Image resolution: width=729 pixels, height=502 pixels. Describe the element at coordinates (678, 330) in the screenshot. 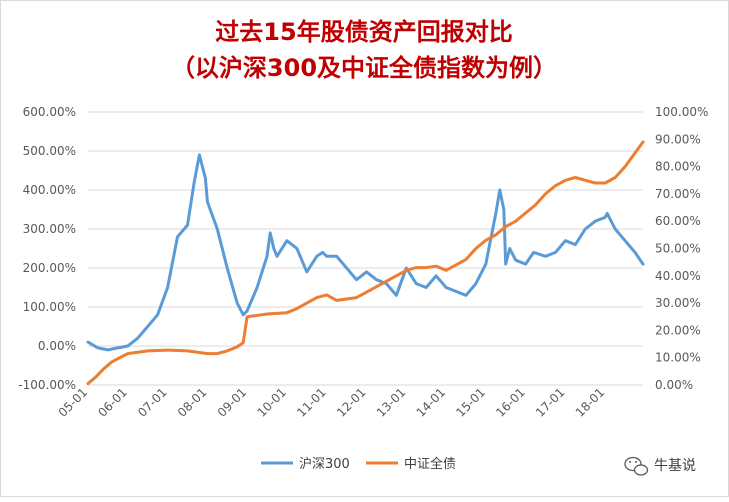

I see `right-tick-label: 20.00%` at that location.